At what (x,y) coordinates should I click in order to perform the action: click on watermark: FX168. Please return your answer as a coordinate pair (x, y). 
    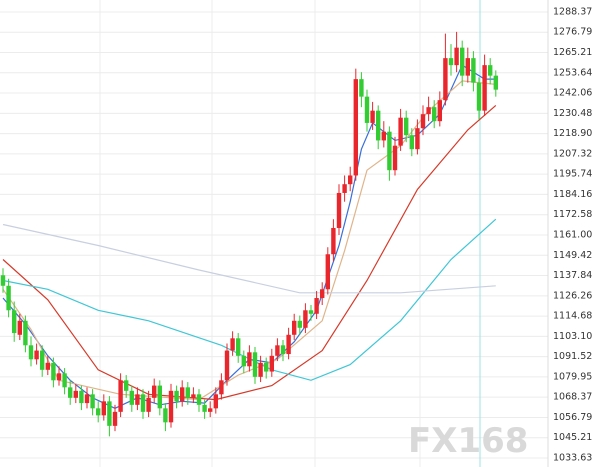
    Looking at the image, I should click on (468, 441).